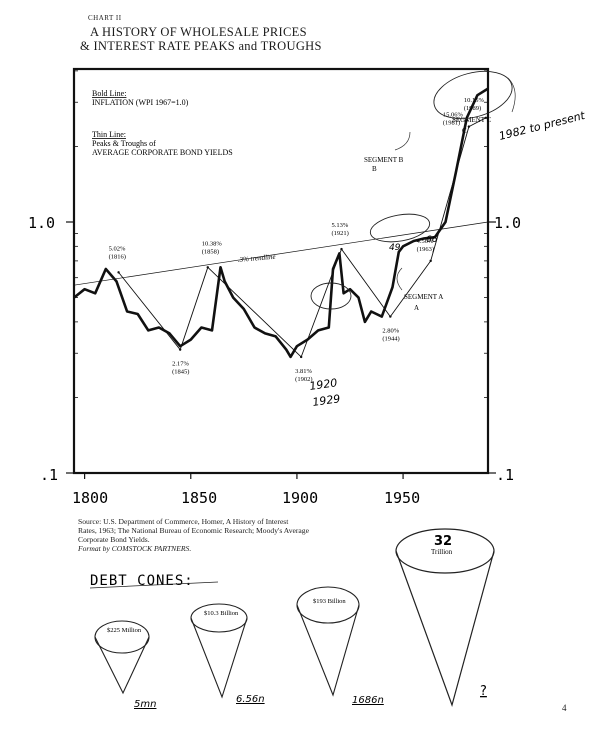 This screenshot has height=737, width=600. Describe the element at coordinates (416, 308) in the screenshot. I see `segment-a-letter: A` at that location.